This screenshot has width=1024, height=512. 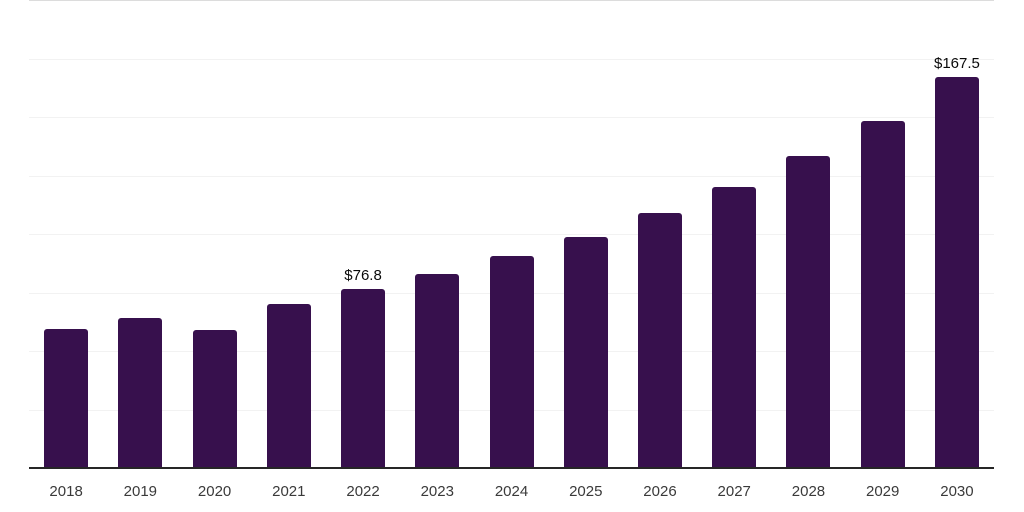 I want to click on x-tick-label: 2021, so click(x=289, y=491).